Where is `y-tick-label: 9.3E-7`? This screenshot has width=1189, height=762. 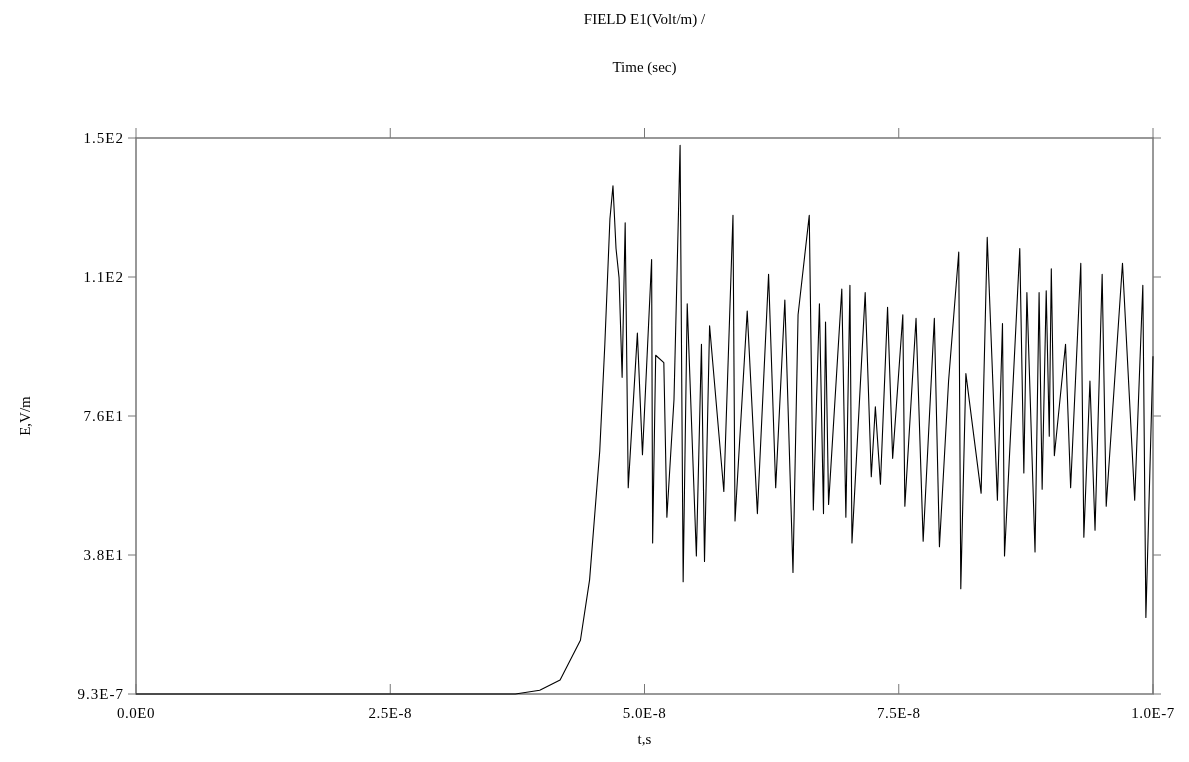 y-tick-label: 9.3E-7 is located at coordinates (100, 694).